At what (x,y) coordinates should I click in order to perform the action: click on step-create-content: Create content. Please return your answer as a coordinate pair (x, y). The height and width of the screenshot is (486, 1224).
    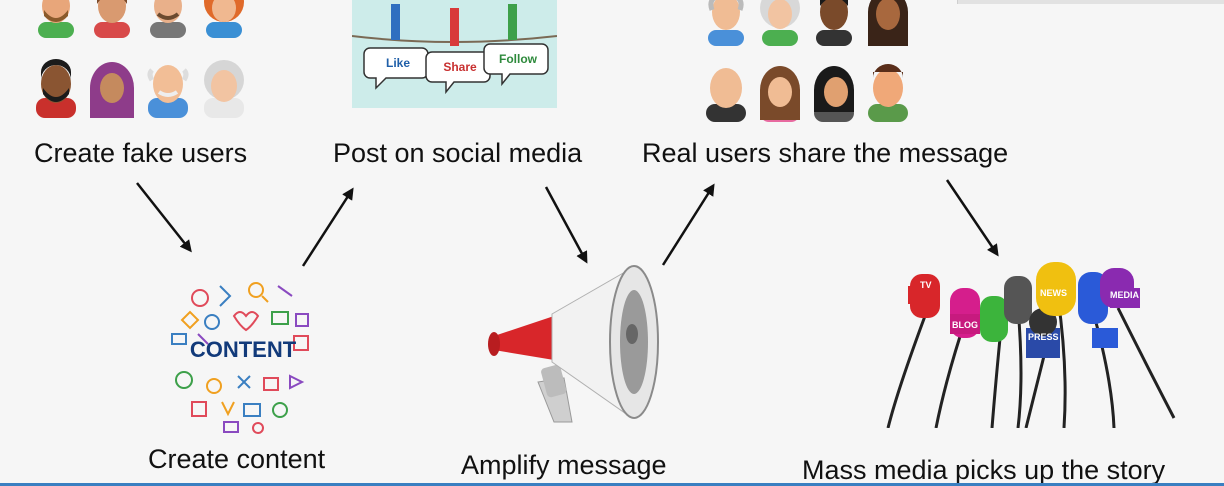
    Looking at the image, I should click on (237, 459).